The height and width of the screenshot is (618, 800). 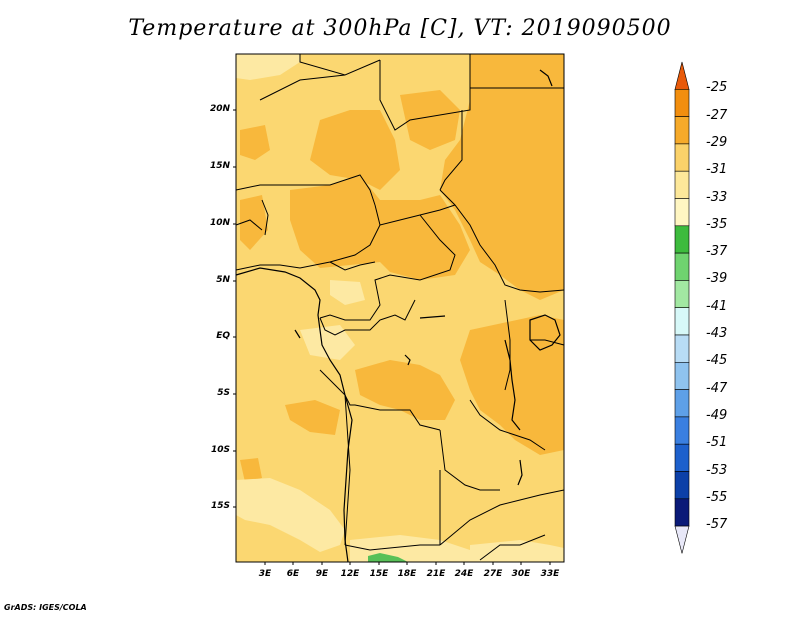 What do you see at coordinates (717, 279) in the screenshot?
I see `colorbar-label: -39` at bounding box center [717, 279].